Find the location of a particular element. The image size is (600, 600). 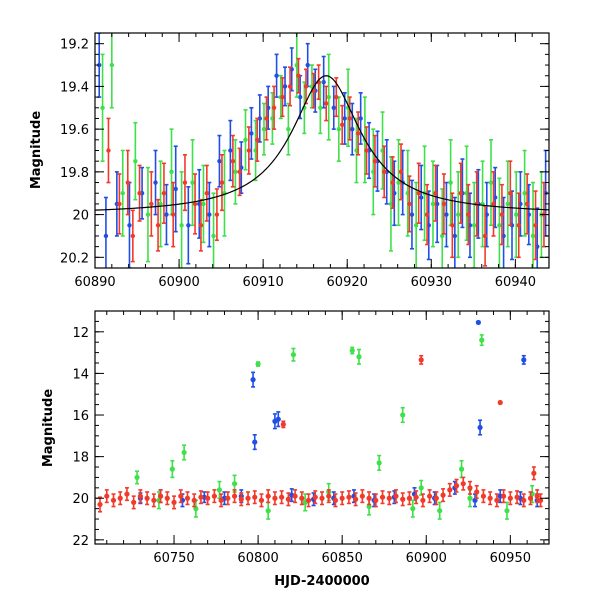

x-tick-label: 60890 is located at coordinates (94, 282).